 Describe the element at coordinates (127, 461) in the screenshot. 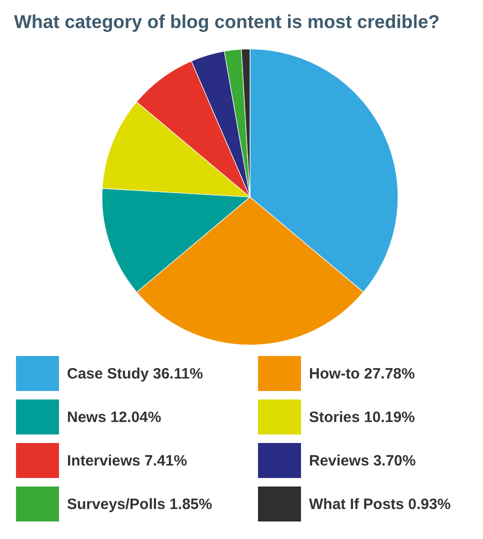

I see `legend-label: Interviews 7.41%` at that location.